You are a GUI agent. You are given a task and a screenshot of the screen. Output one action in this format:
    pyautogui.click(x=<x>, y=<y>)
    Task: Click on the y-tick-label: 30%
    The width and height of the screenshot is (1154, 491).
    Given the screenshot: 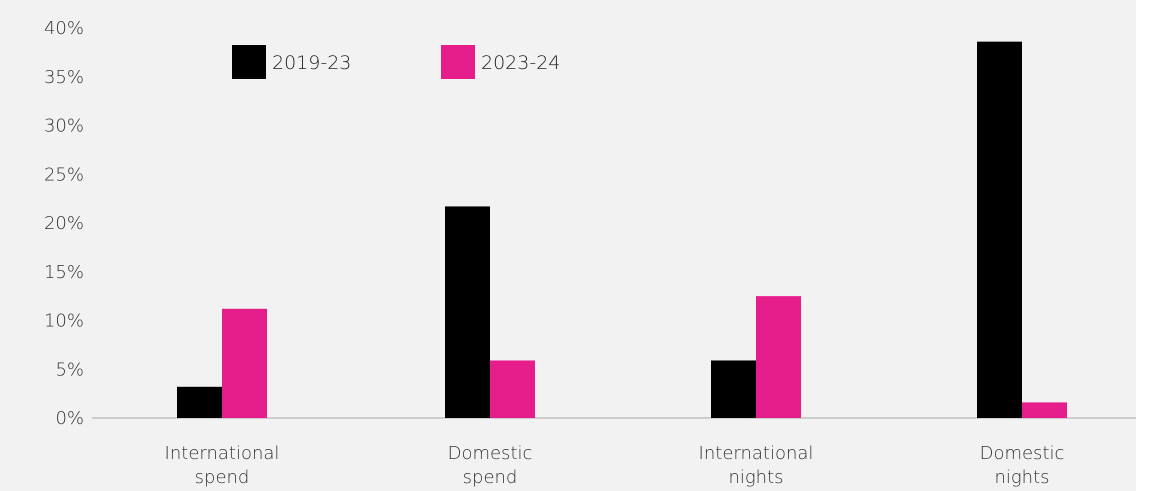 What is the action you would take?
    pyautogui.click(x=64, y=126)
    